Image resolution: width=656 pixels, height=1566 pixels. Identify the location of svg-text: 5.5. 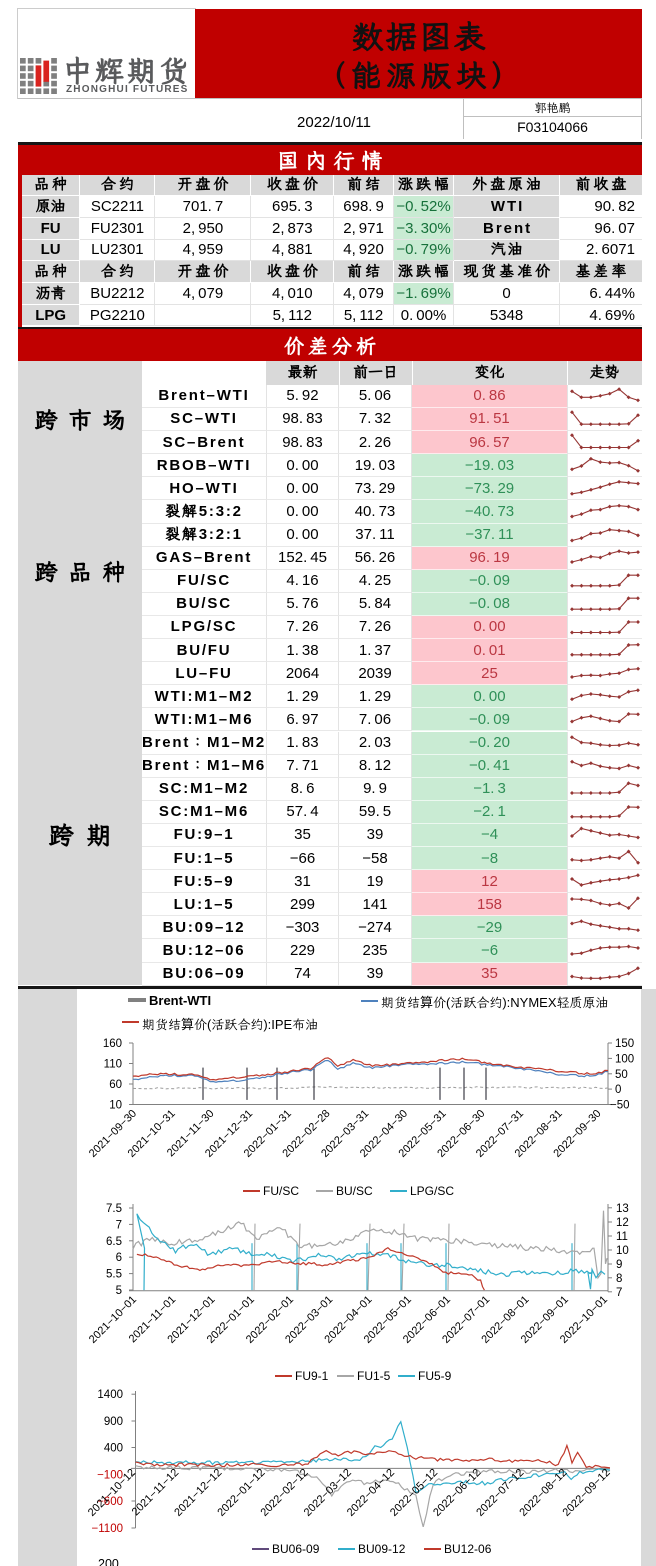
(114, 1275).